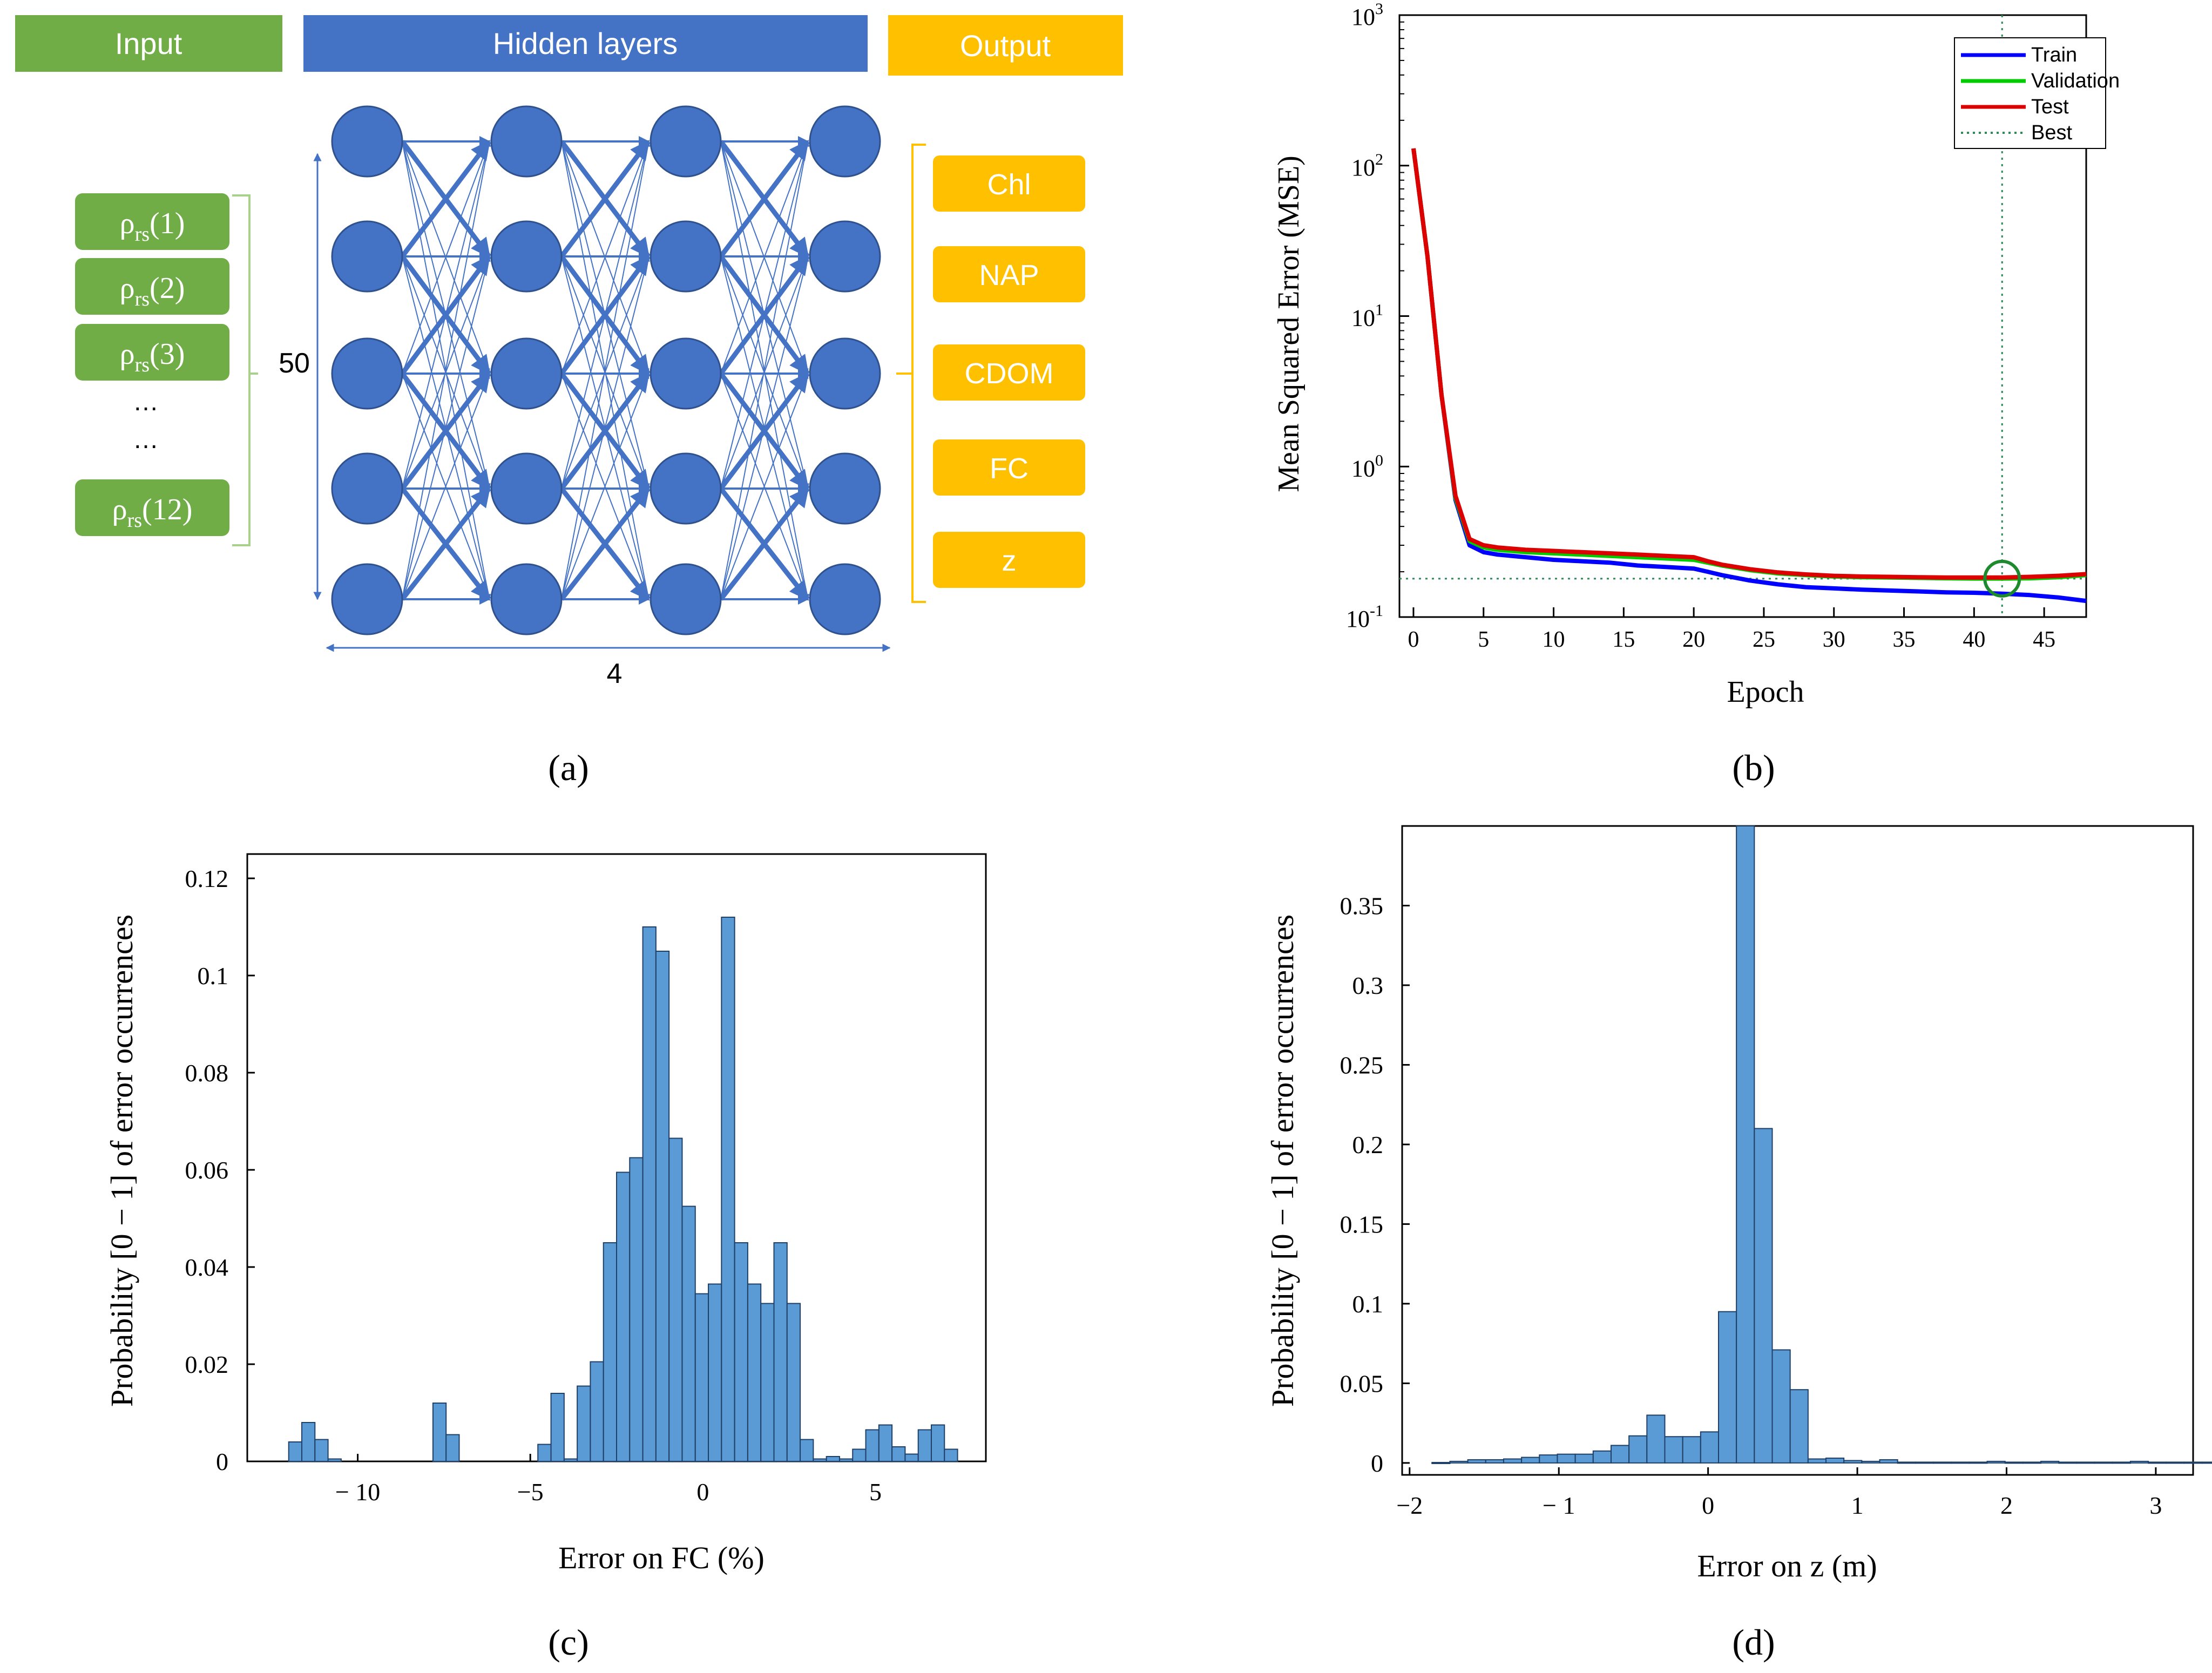  I want to click on best-point-marker, so click(2002, 578).